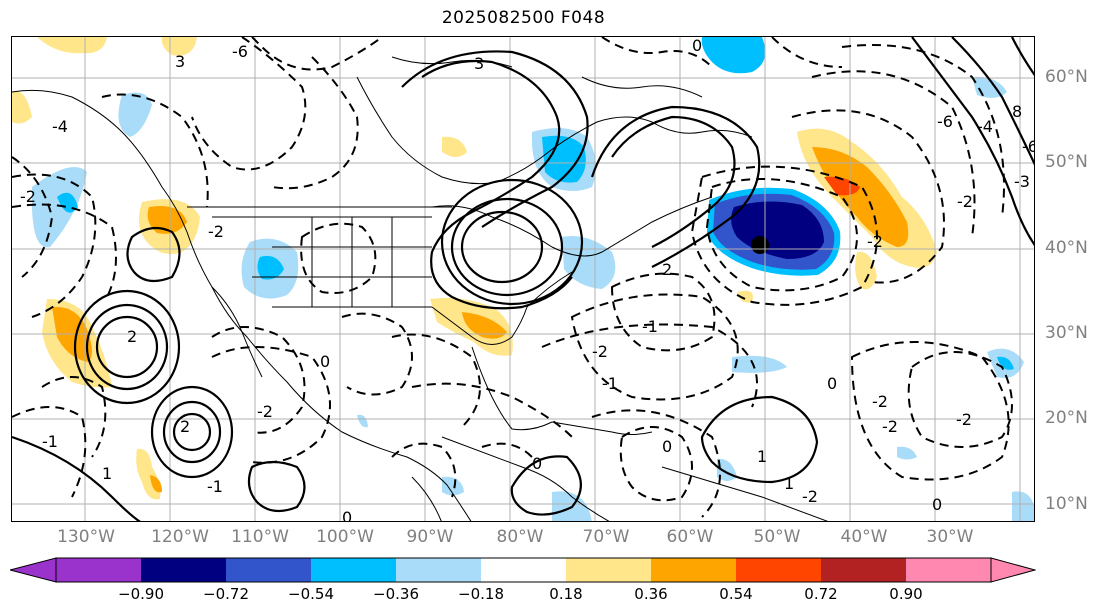 The image size is (1105, 615). Describe the element at coordinates (606, 537) in the screenshot. I see `lon-label: 70°W` at that location.